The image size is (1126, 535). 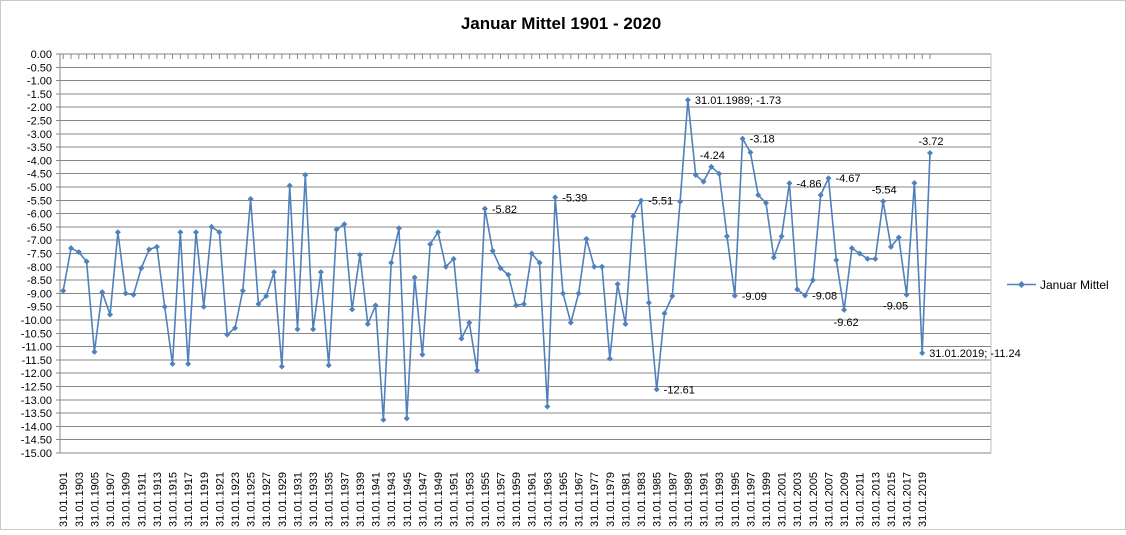 What do you see at coordinates (36, 374) in the screenshot?
I see `y-axis-label: -12.00` at bounding box center [36, 374].